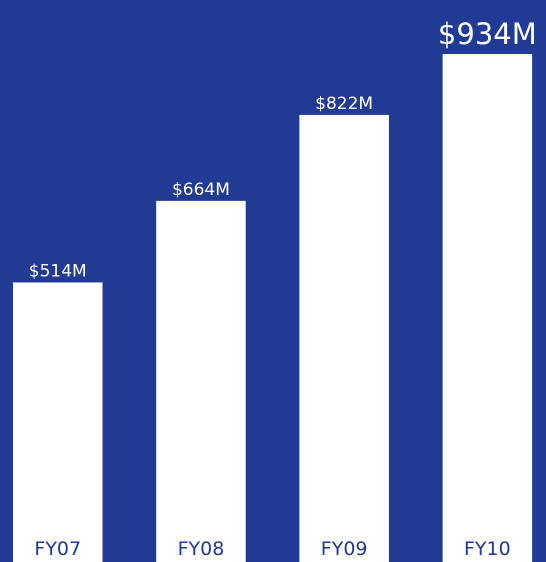 This screenshot has width=546, height=562. I want to click on category-label: FY07, so click(57, 549).